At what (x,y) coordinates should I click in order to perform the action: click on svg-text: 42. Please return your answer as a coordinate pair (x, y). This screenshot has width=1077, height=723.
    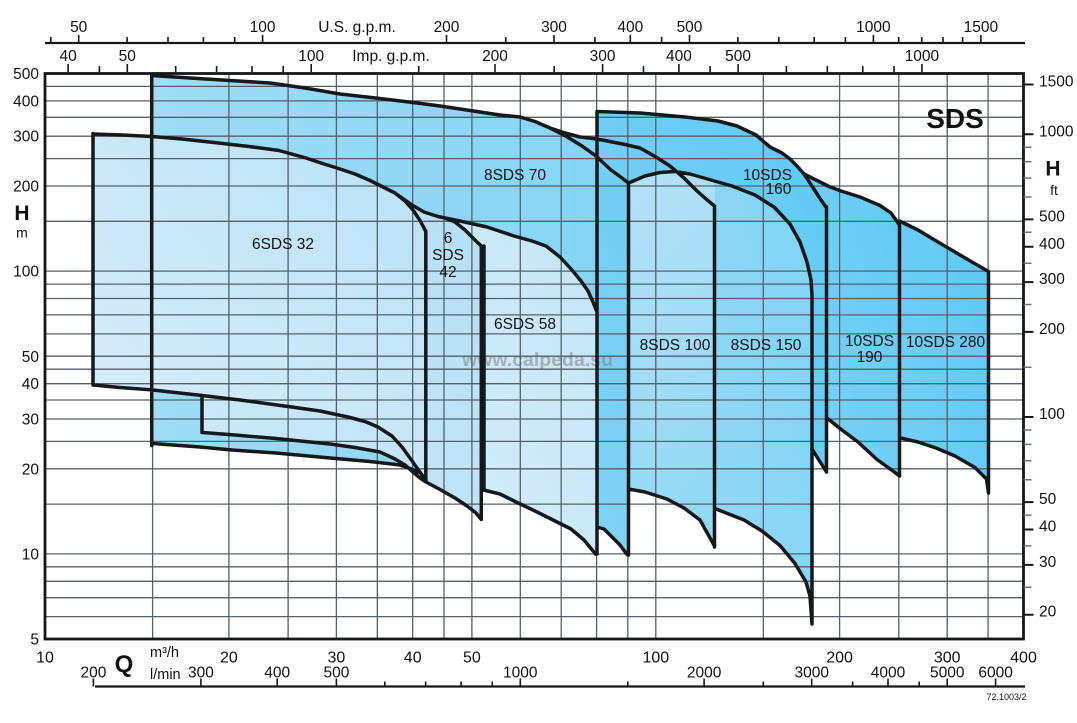
    Looking at the image, I should click on (447, 272).